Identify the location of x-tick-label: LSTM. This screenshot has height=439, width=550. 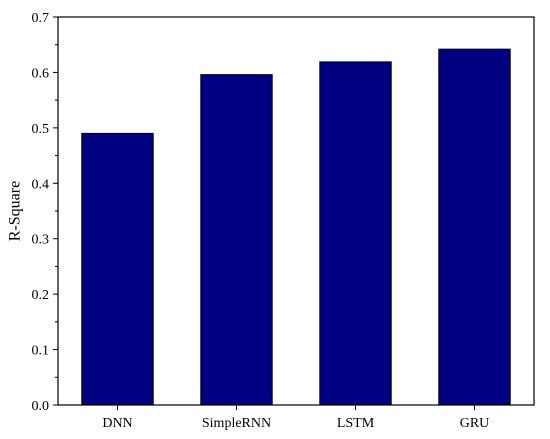
(356, 423).